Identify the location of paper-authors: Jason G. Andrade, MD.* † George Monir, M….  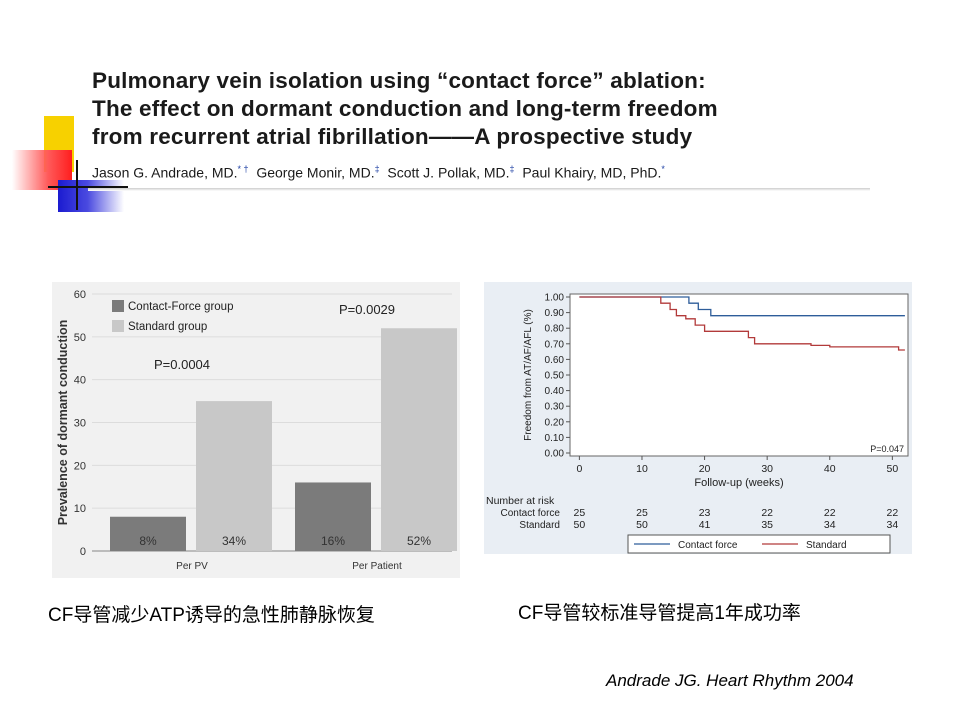
(378, 172).